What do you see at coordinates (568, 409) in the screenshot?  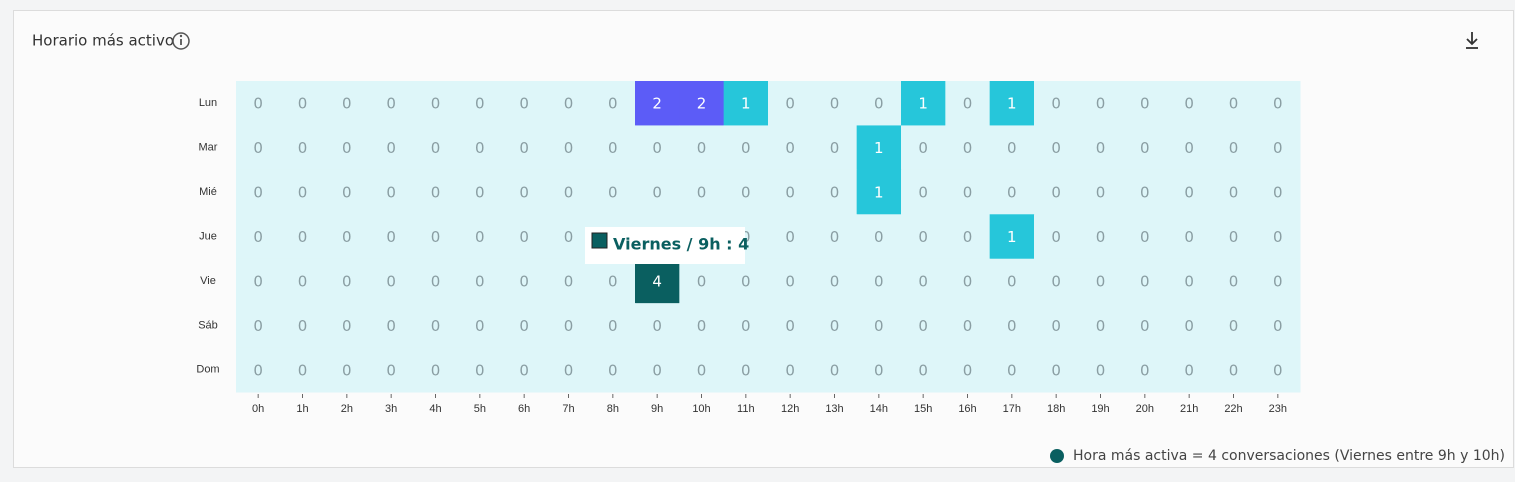 I see `x-tick-label: 7h` at bounding box center [568, 409].